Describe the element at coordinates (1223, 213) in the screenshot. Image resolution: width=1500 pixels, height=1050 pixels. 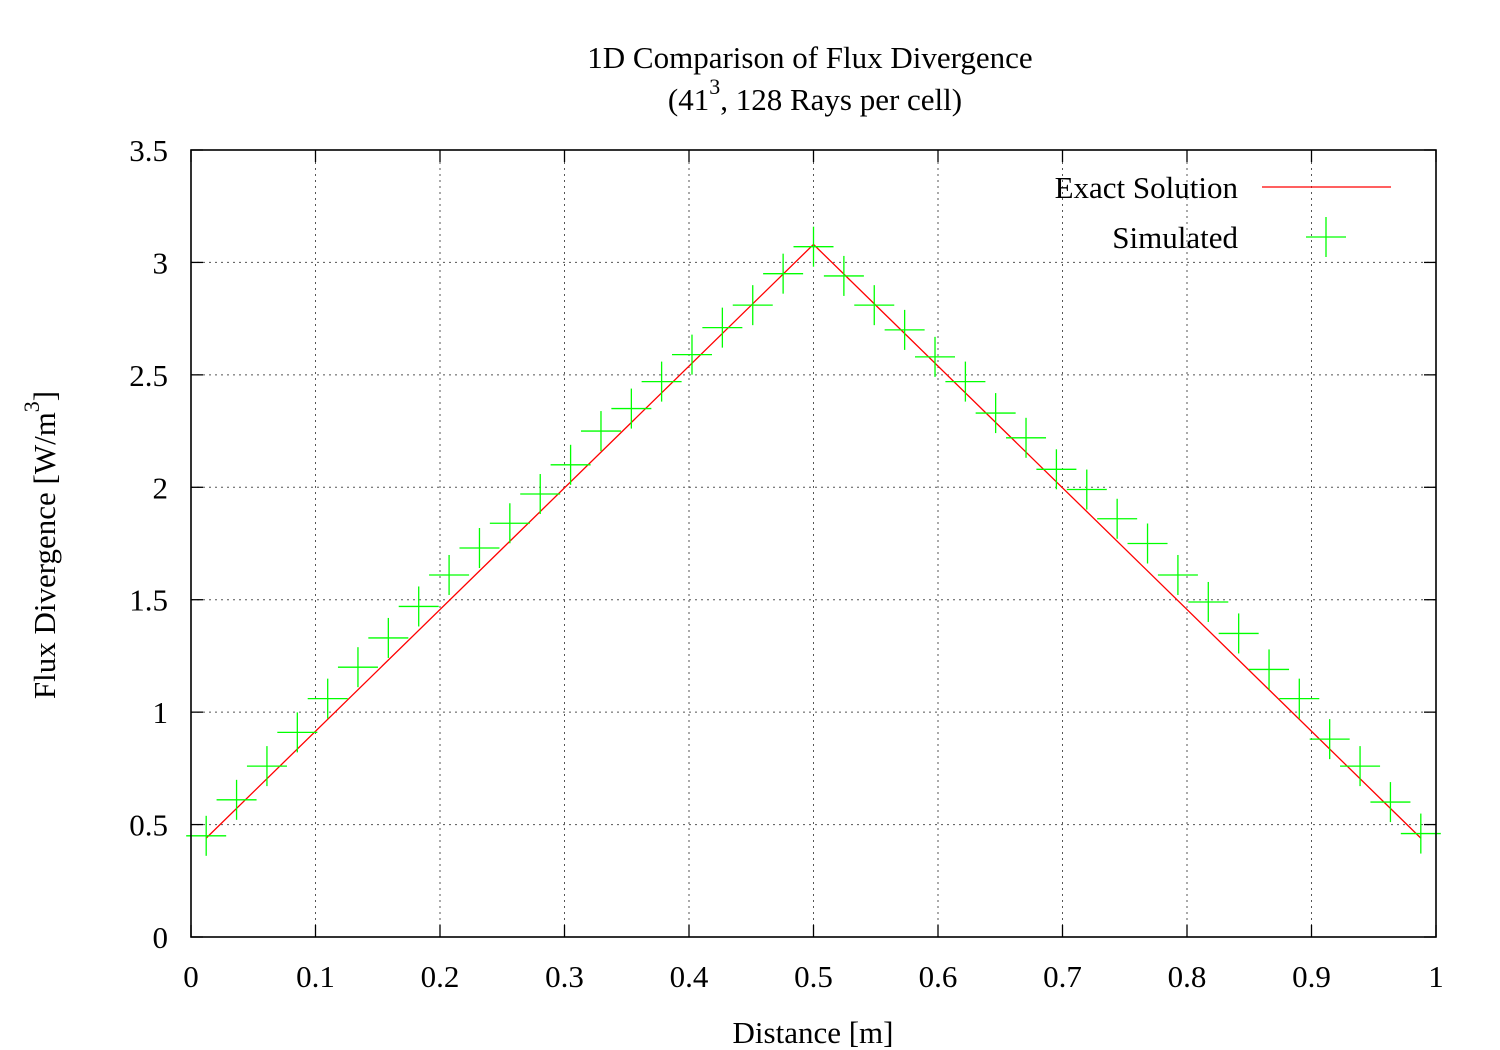
I see `legend: Exact Solution Simulated` at that location.